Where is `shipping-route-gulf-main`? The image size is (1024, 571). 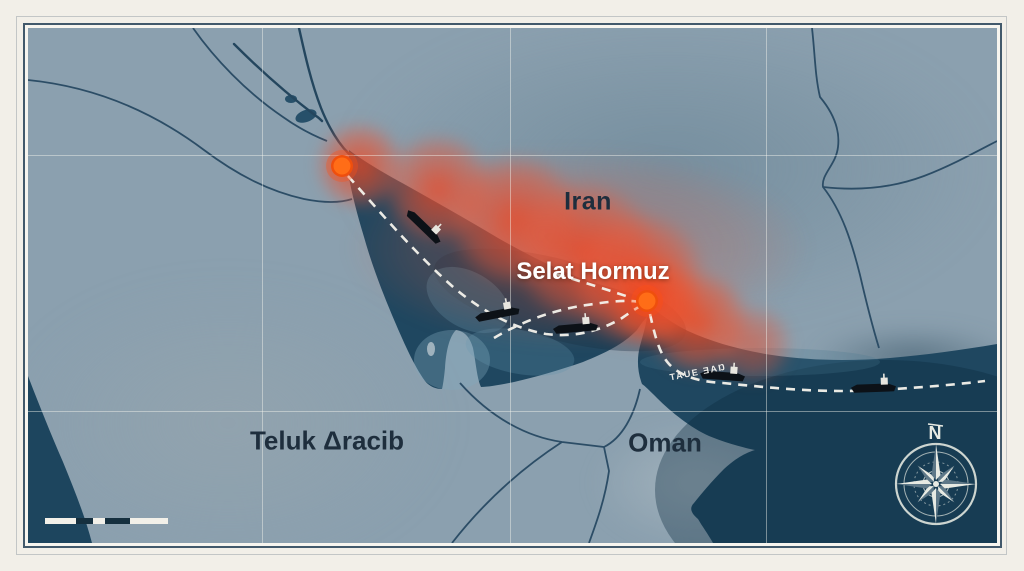 shipping-route-gulf-main is located at coordinates (496, 256).